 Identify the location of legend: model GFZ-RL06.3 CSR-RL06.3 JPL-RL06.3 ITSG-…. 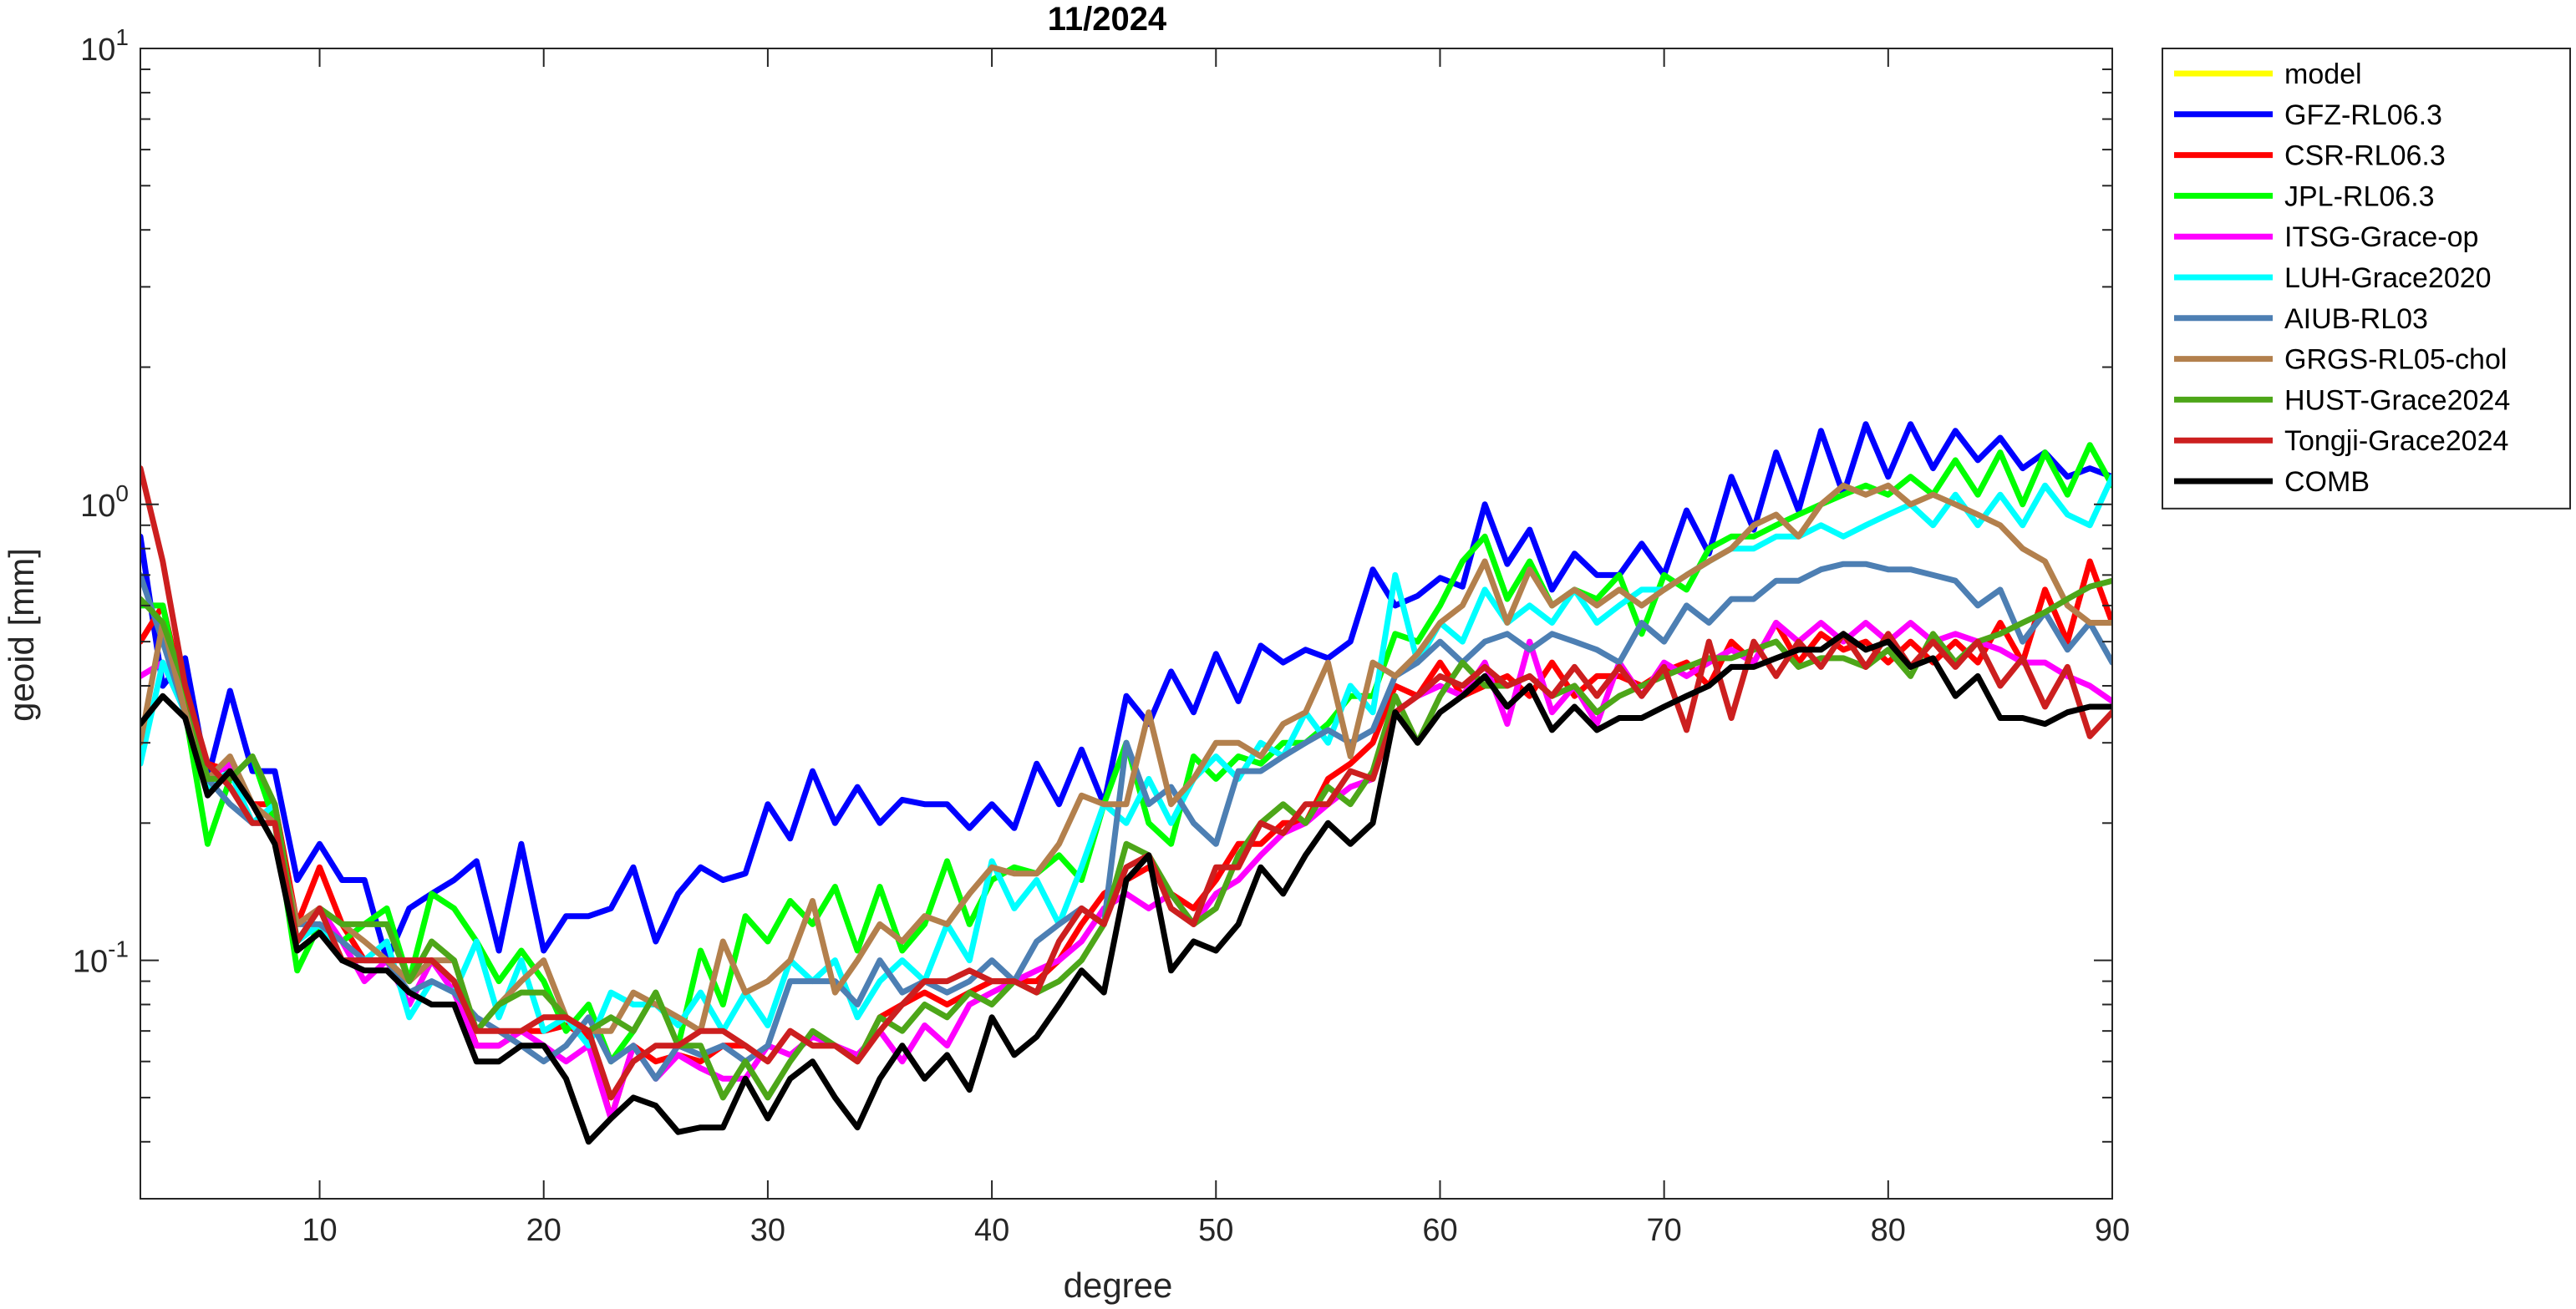
(2366, 279).